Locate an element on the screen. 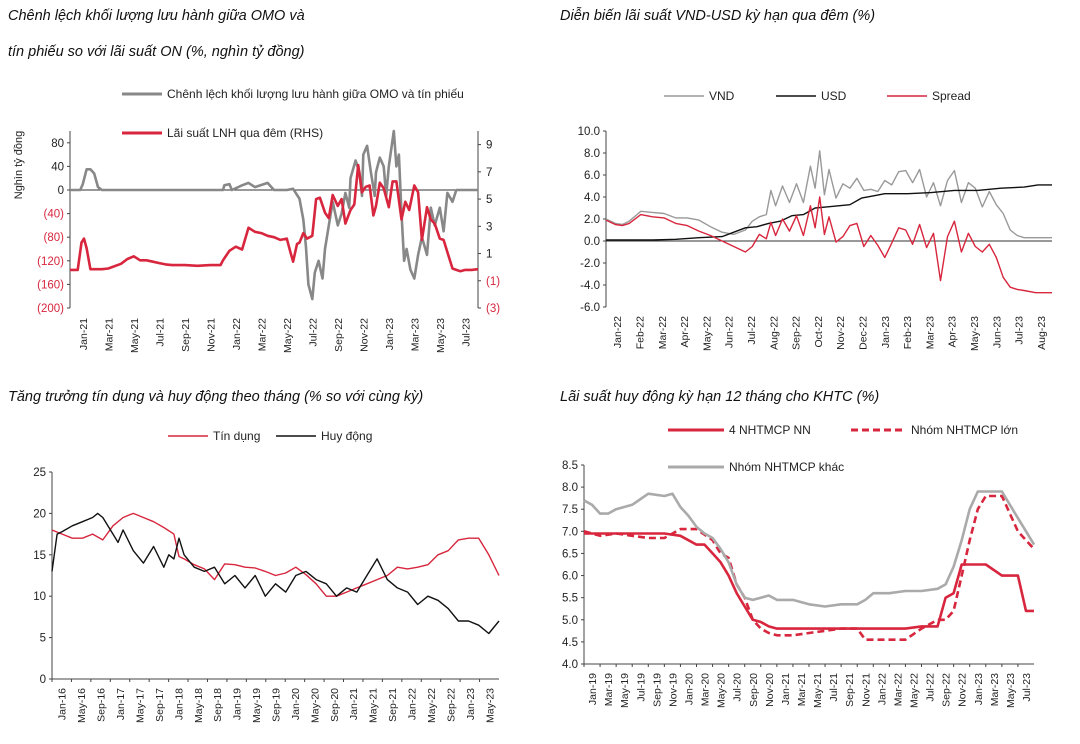  chart3-x-tick-label: Jan-19 is located at coordinates (238, 704).